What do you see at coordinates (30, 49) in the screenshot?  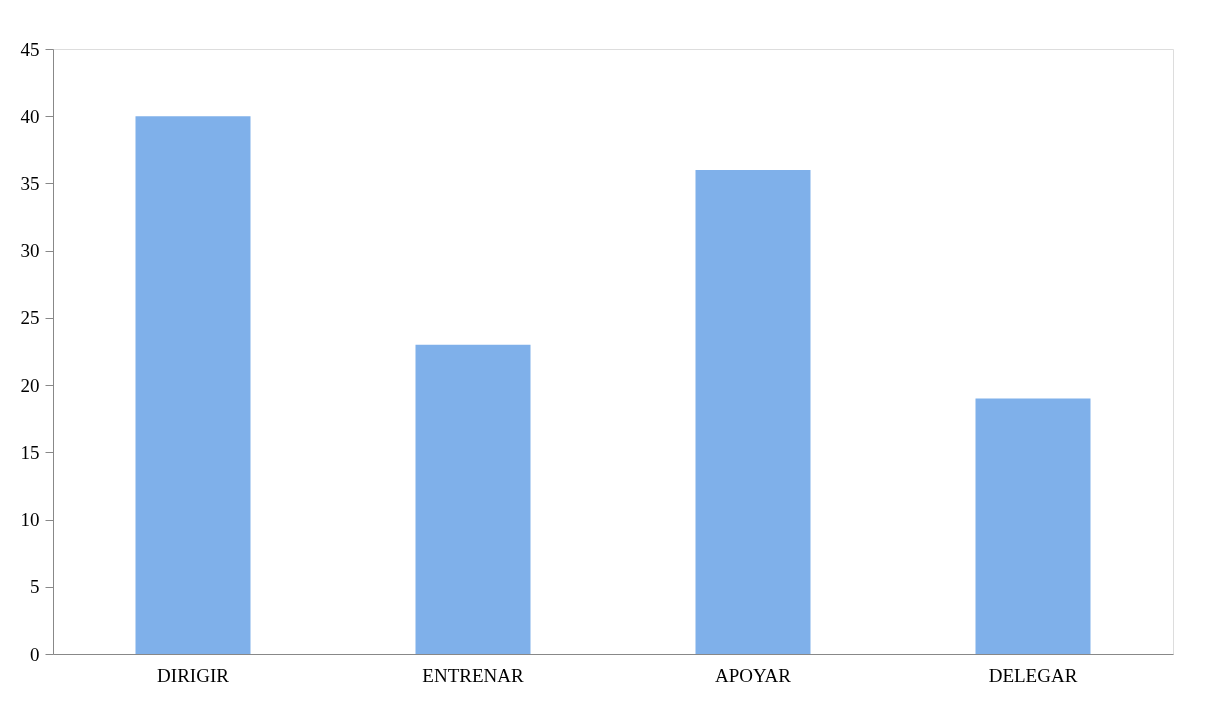 I see `y-tick-label: 45` at bounding box center [30, 49].